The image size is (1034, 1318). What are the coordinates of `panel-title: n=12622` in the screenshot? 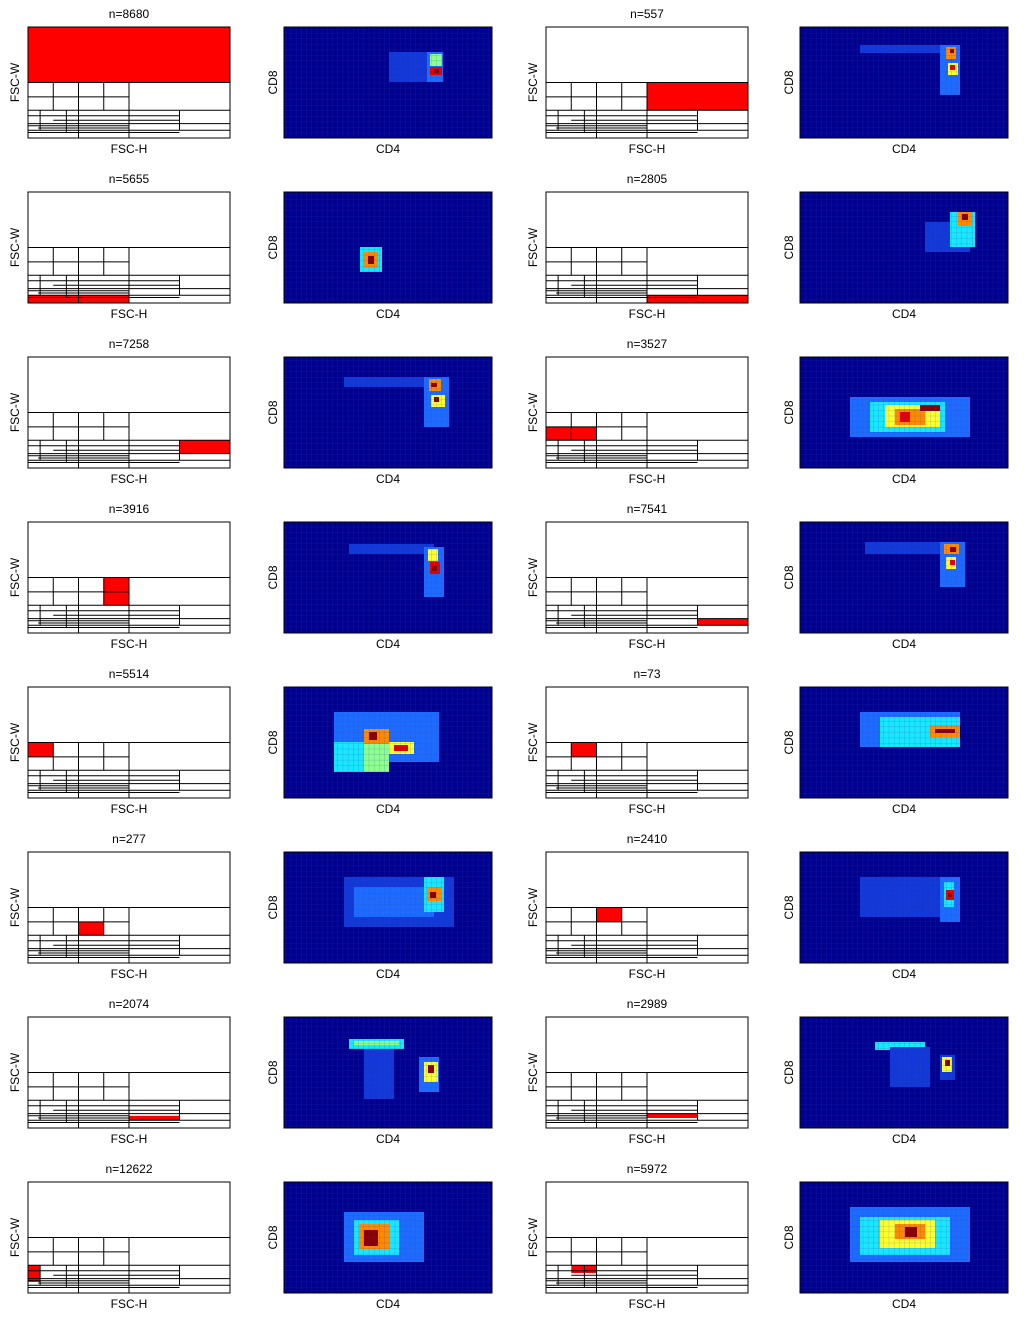 It's located at (128, 1169).